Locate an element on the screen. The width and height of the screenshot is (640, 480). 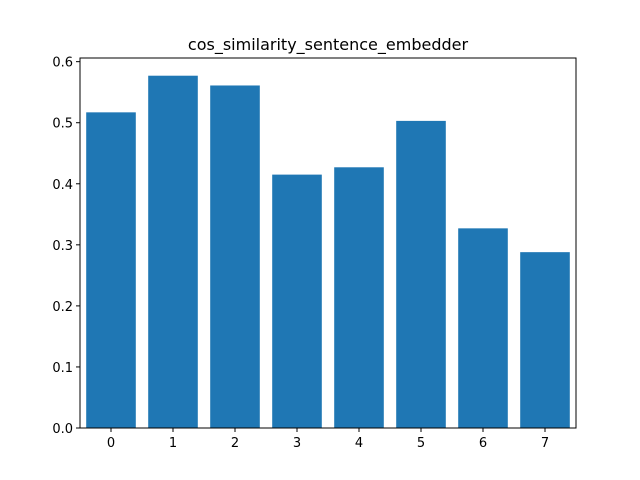
x-tick-label: 2 is located at coordinates (235, 443).